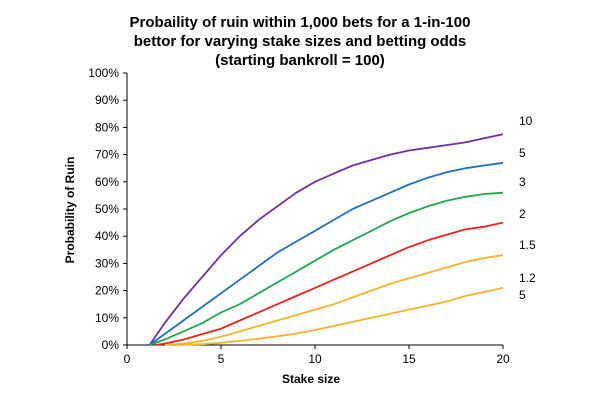 The width and height of the screenshot is (600, 400). Describe the element at coordinates (409, 359) in the screenshot. I see `x-tick-label: 15` at that location.